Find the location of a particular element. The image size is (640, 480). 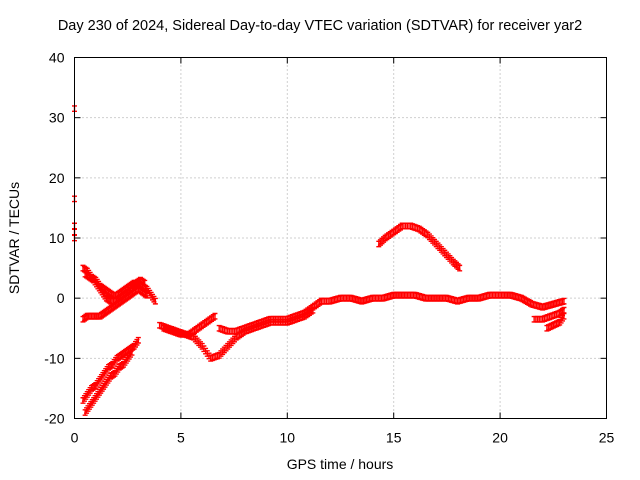

series-mid-dip-b is located at coordinates (189, 325).